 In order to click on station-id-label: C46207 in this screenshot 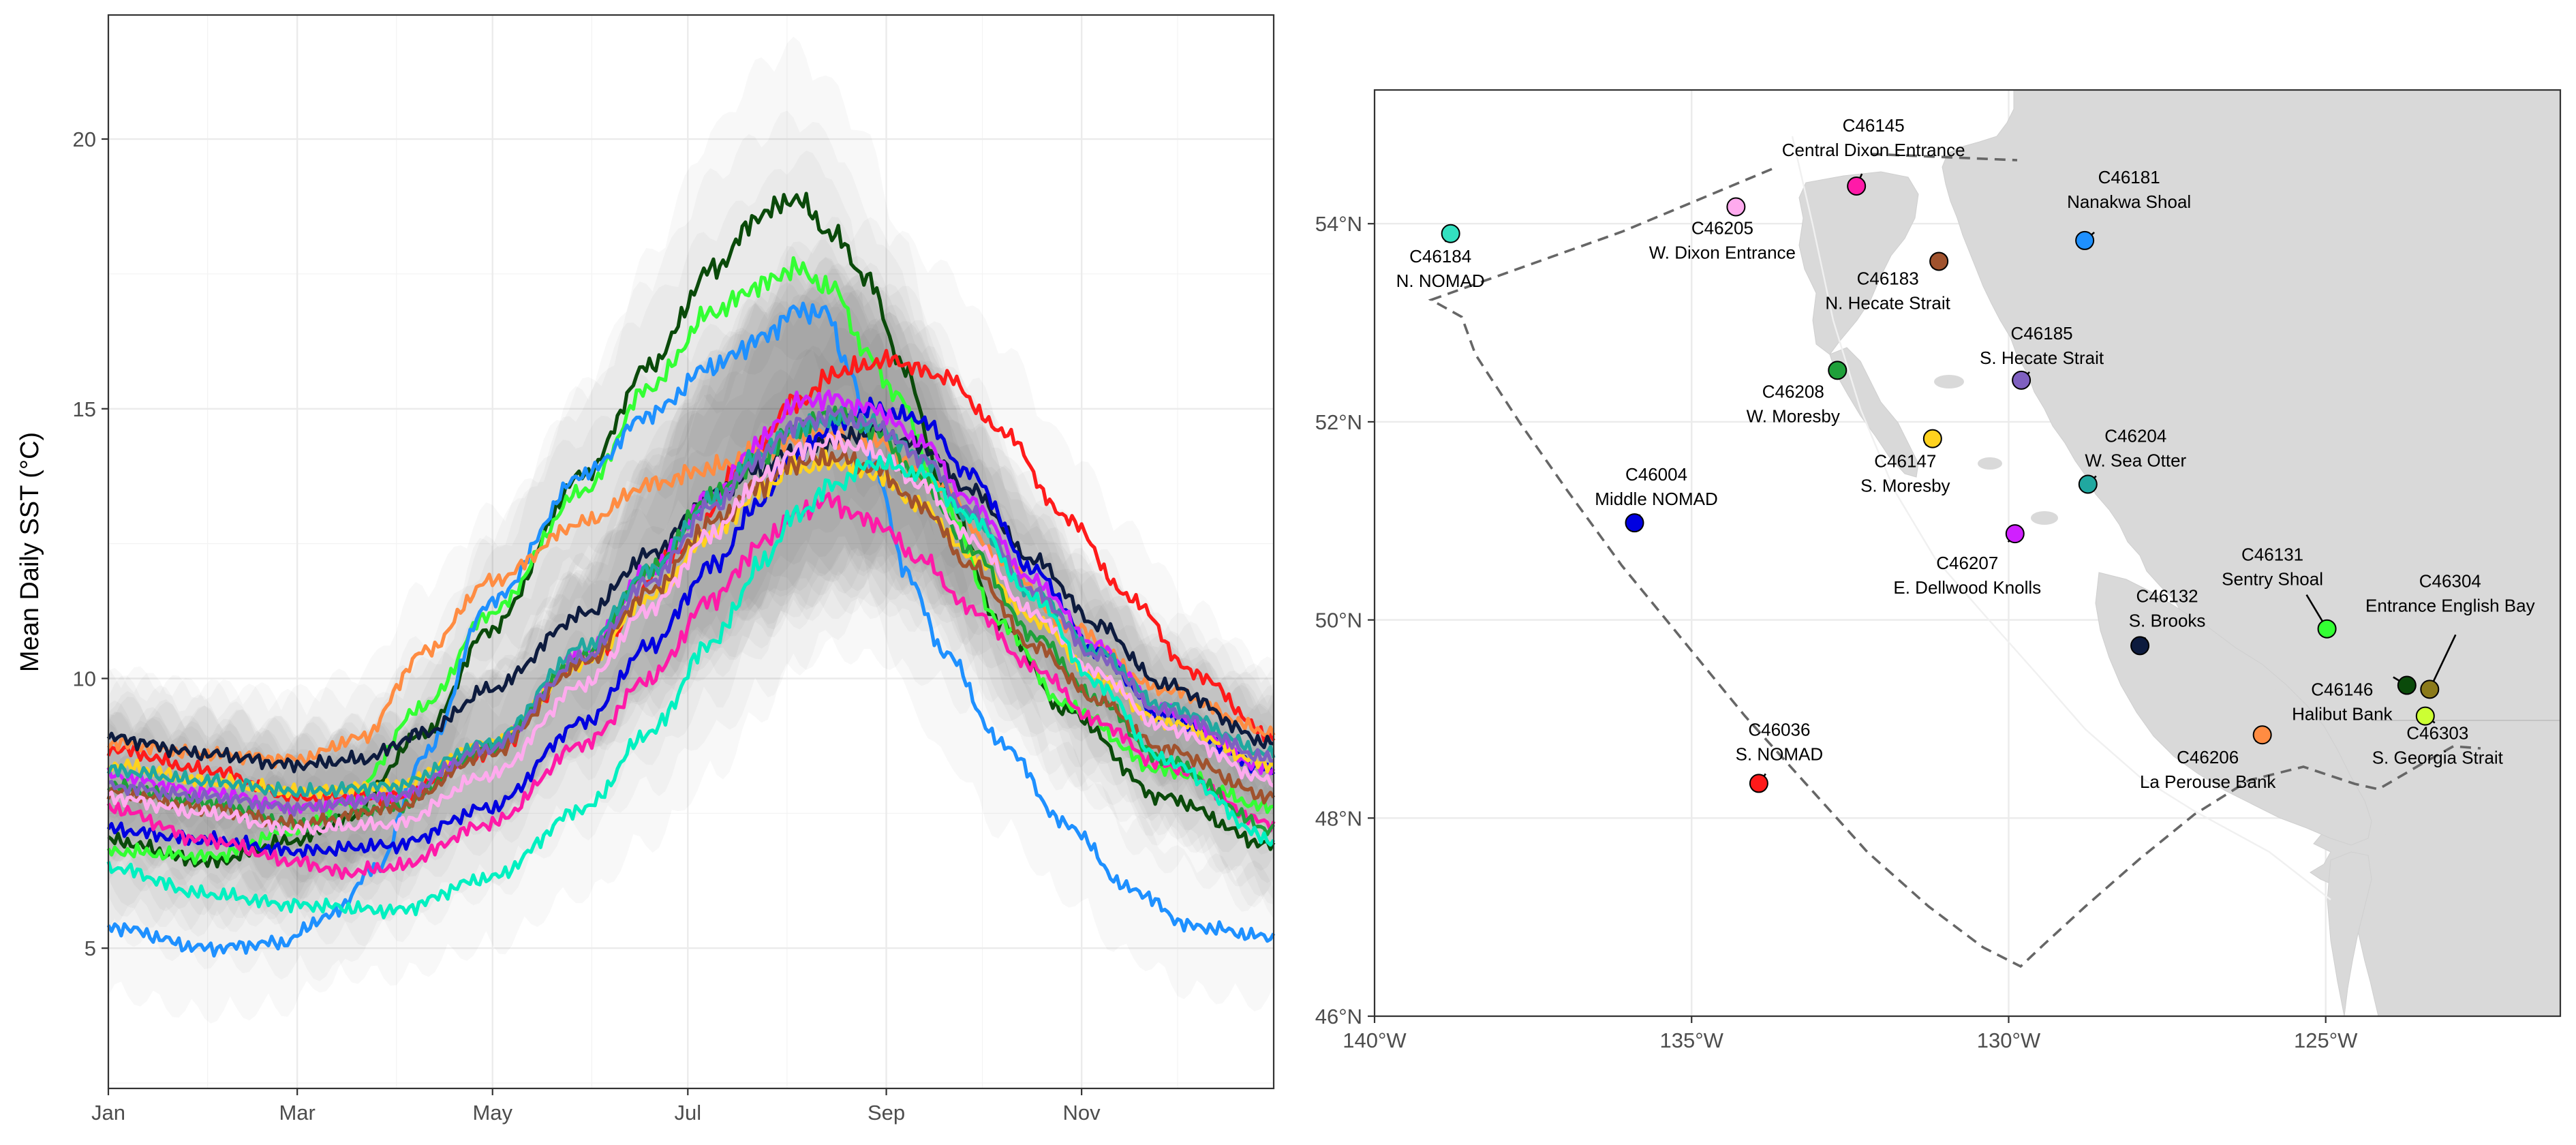, I will do `click(1967, 563)`.